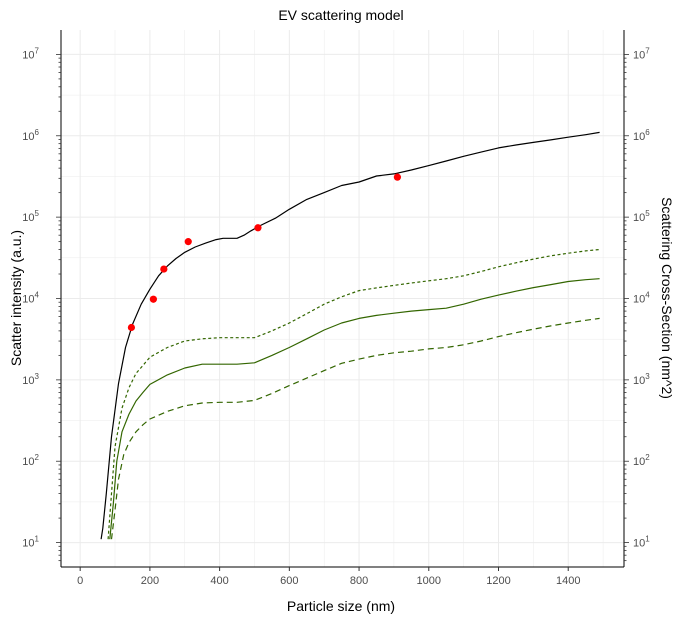 This screenshot has height=622, width=690. Describe the element at coordinates (80, 581) in the screenshot. I see `x-tick-label: 0` at that location.